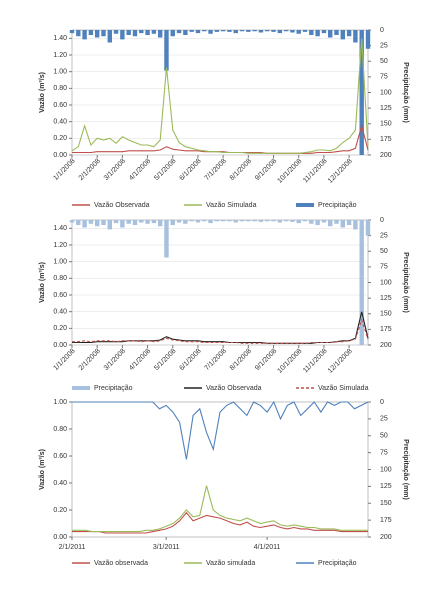 The width and height of the screenshot is (442, 590). Describe the element at coordinates (115, 360) in the screenshot. I see `x-tick-label: 3/1/2008` at that location.